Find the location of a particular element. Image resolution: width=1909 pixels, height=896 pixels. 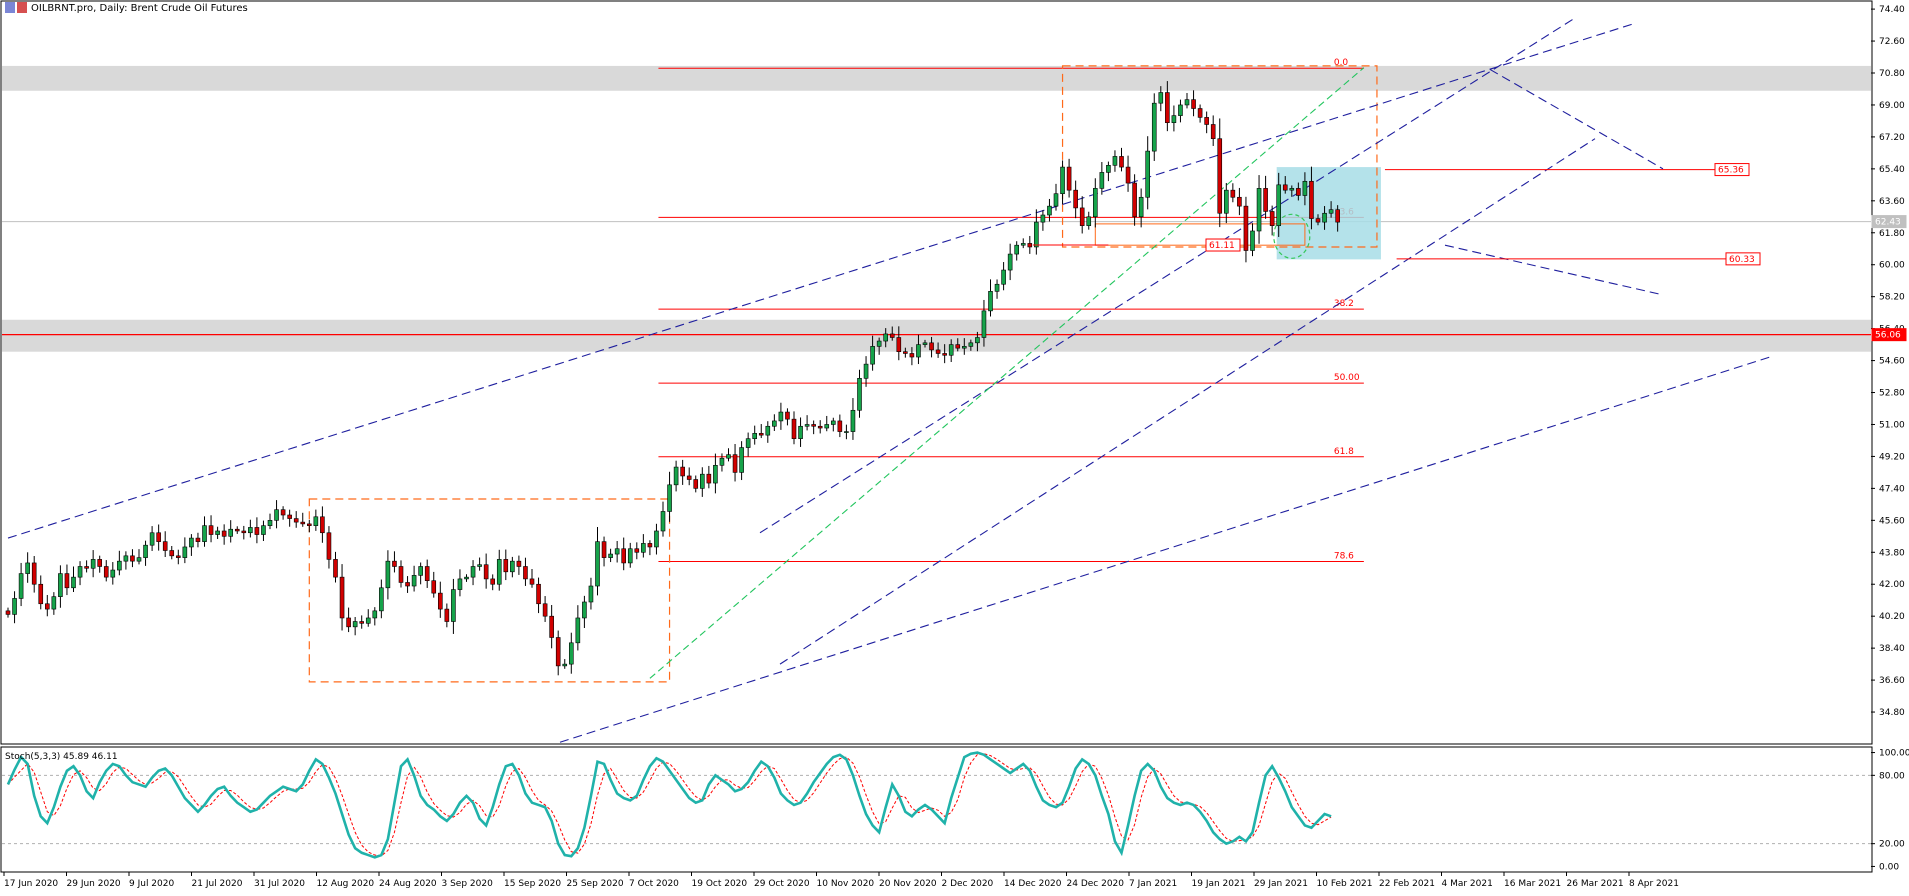

price-tick-label: 52.80 is located at coordinates (1892, 394).